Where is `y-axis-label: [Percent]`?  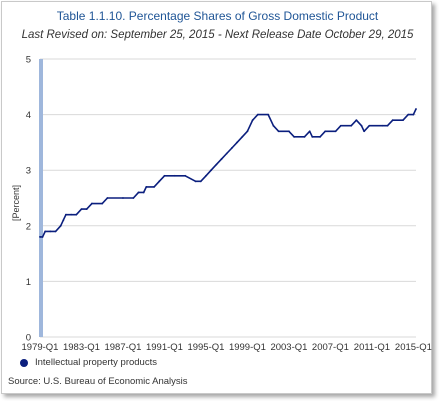
y-axis-label: [Percent] is located at coordinates (16, 203).